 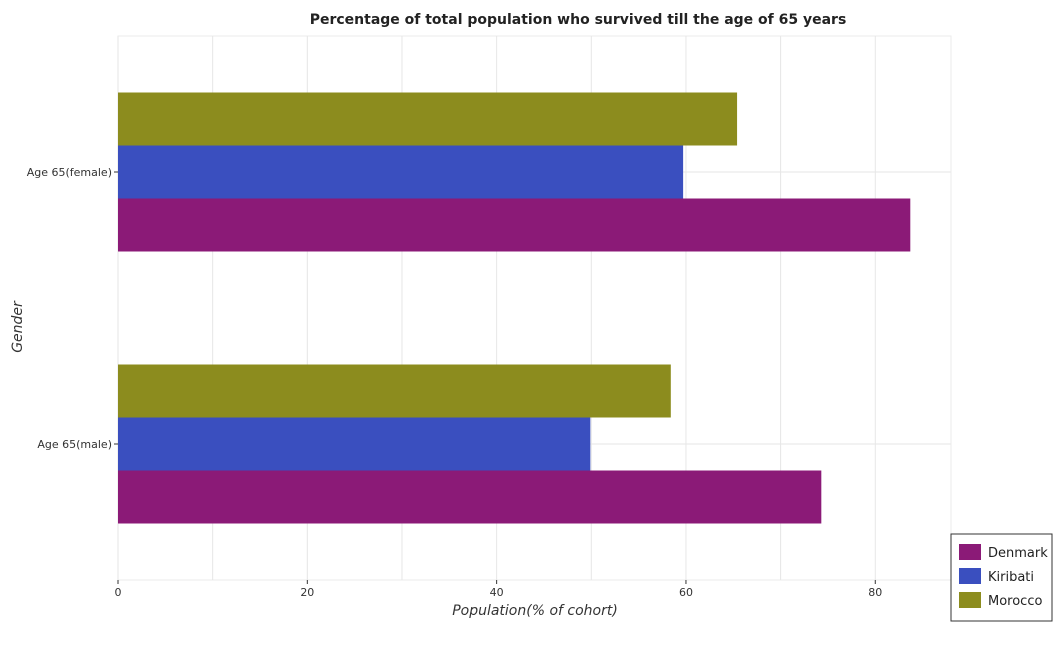 What do you see at coordinates (1015, 601) in the screenshot?
I see `legend-label-morocco: Morocco` at bounding box center [1015, 601].